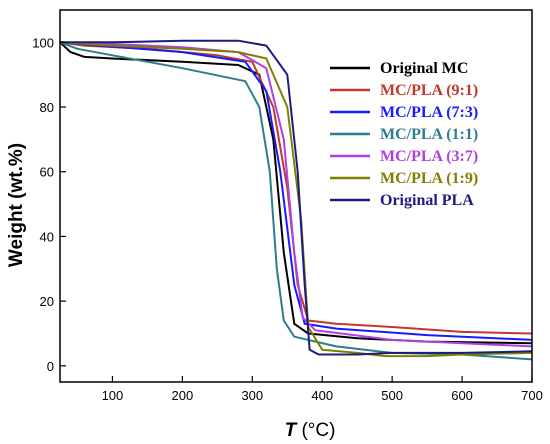 Image resolution: width=550 pixels, height=444 pixels. I want to click on y-tick-label: 20, so click(47, 301).